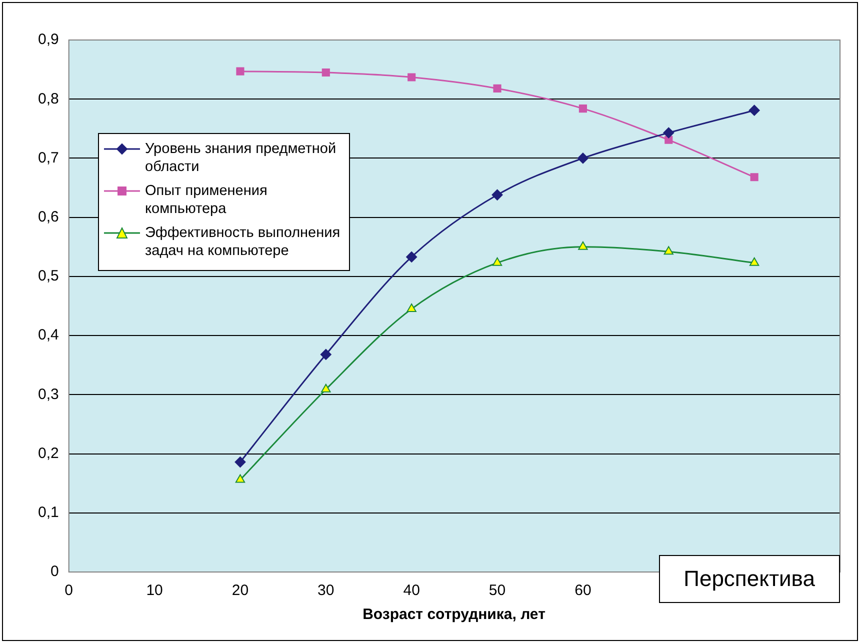 Image resolution: width=860 pixels, height=643 pixels. I want to click on y-tick-label: 0,5, so click(48, 276).